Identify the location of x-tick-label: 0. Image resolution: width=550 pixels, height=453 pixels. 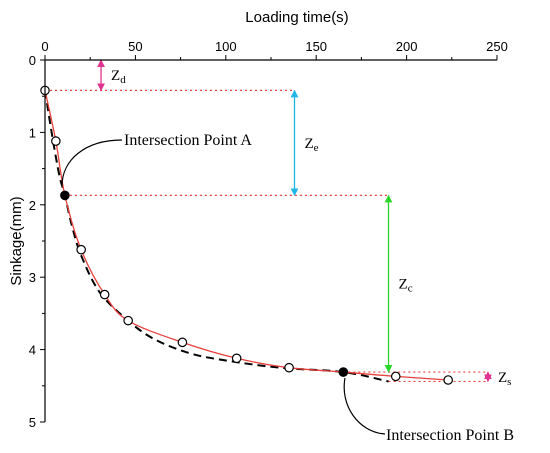
(44, 46).